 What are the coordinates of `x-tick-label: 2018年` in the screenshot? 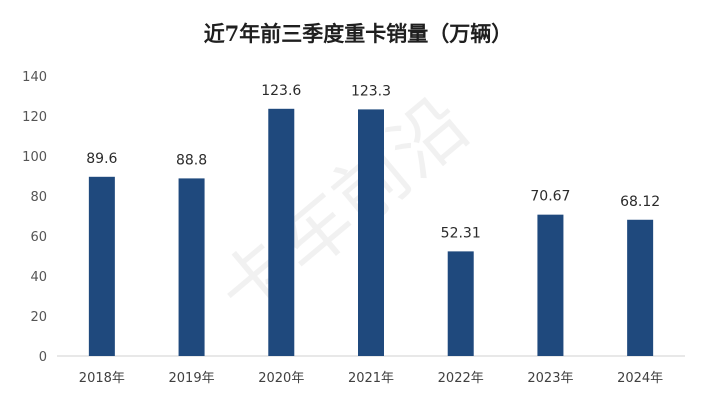 It's located at (102, 378).